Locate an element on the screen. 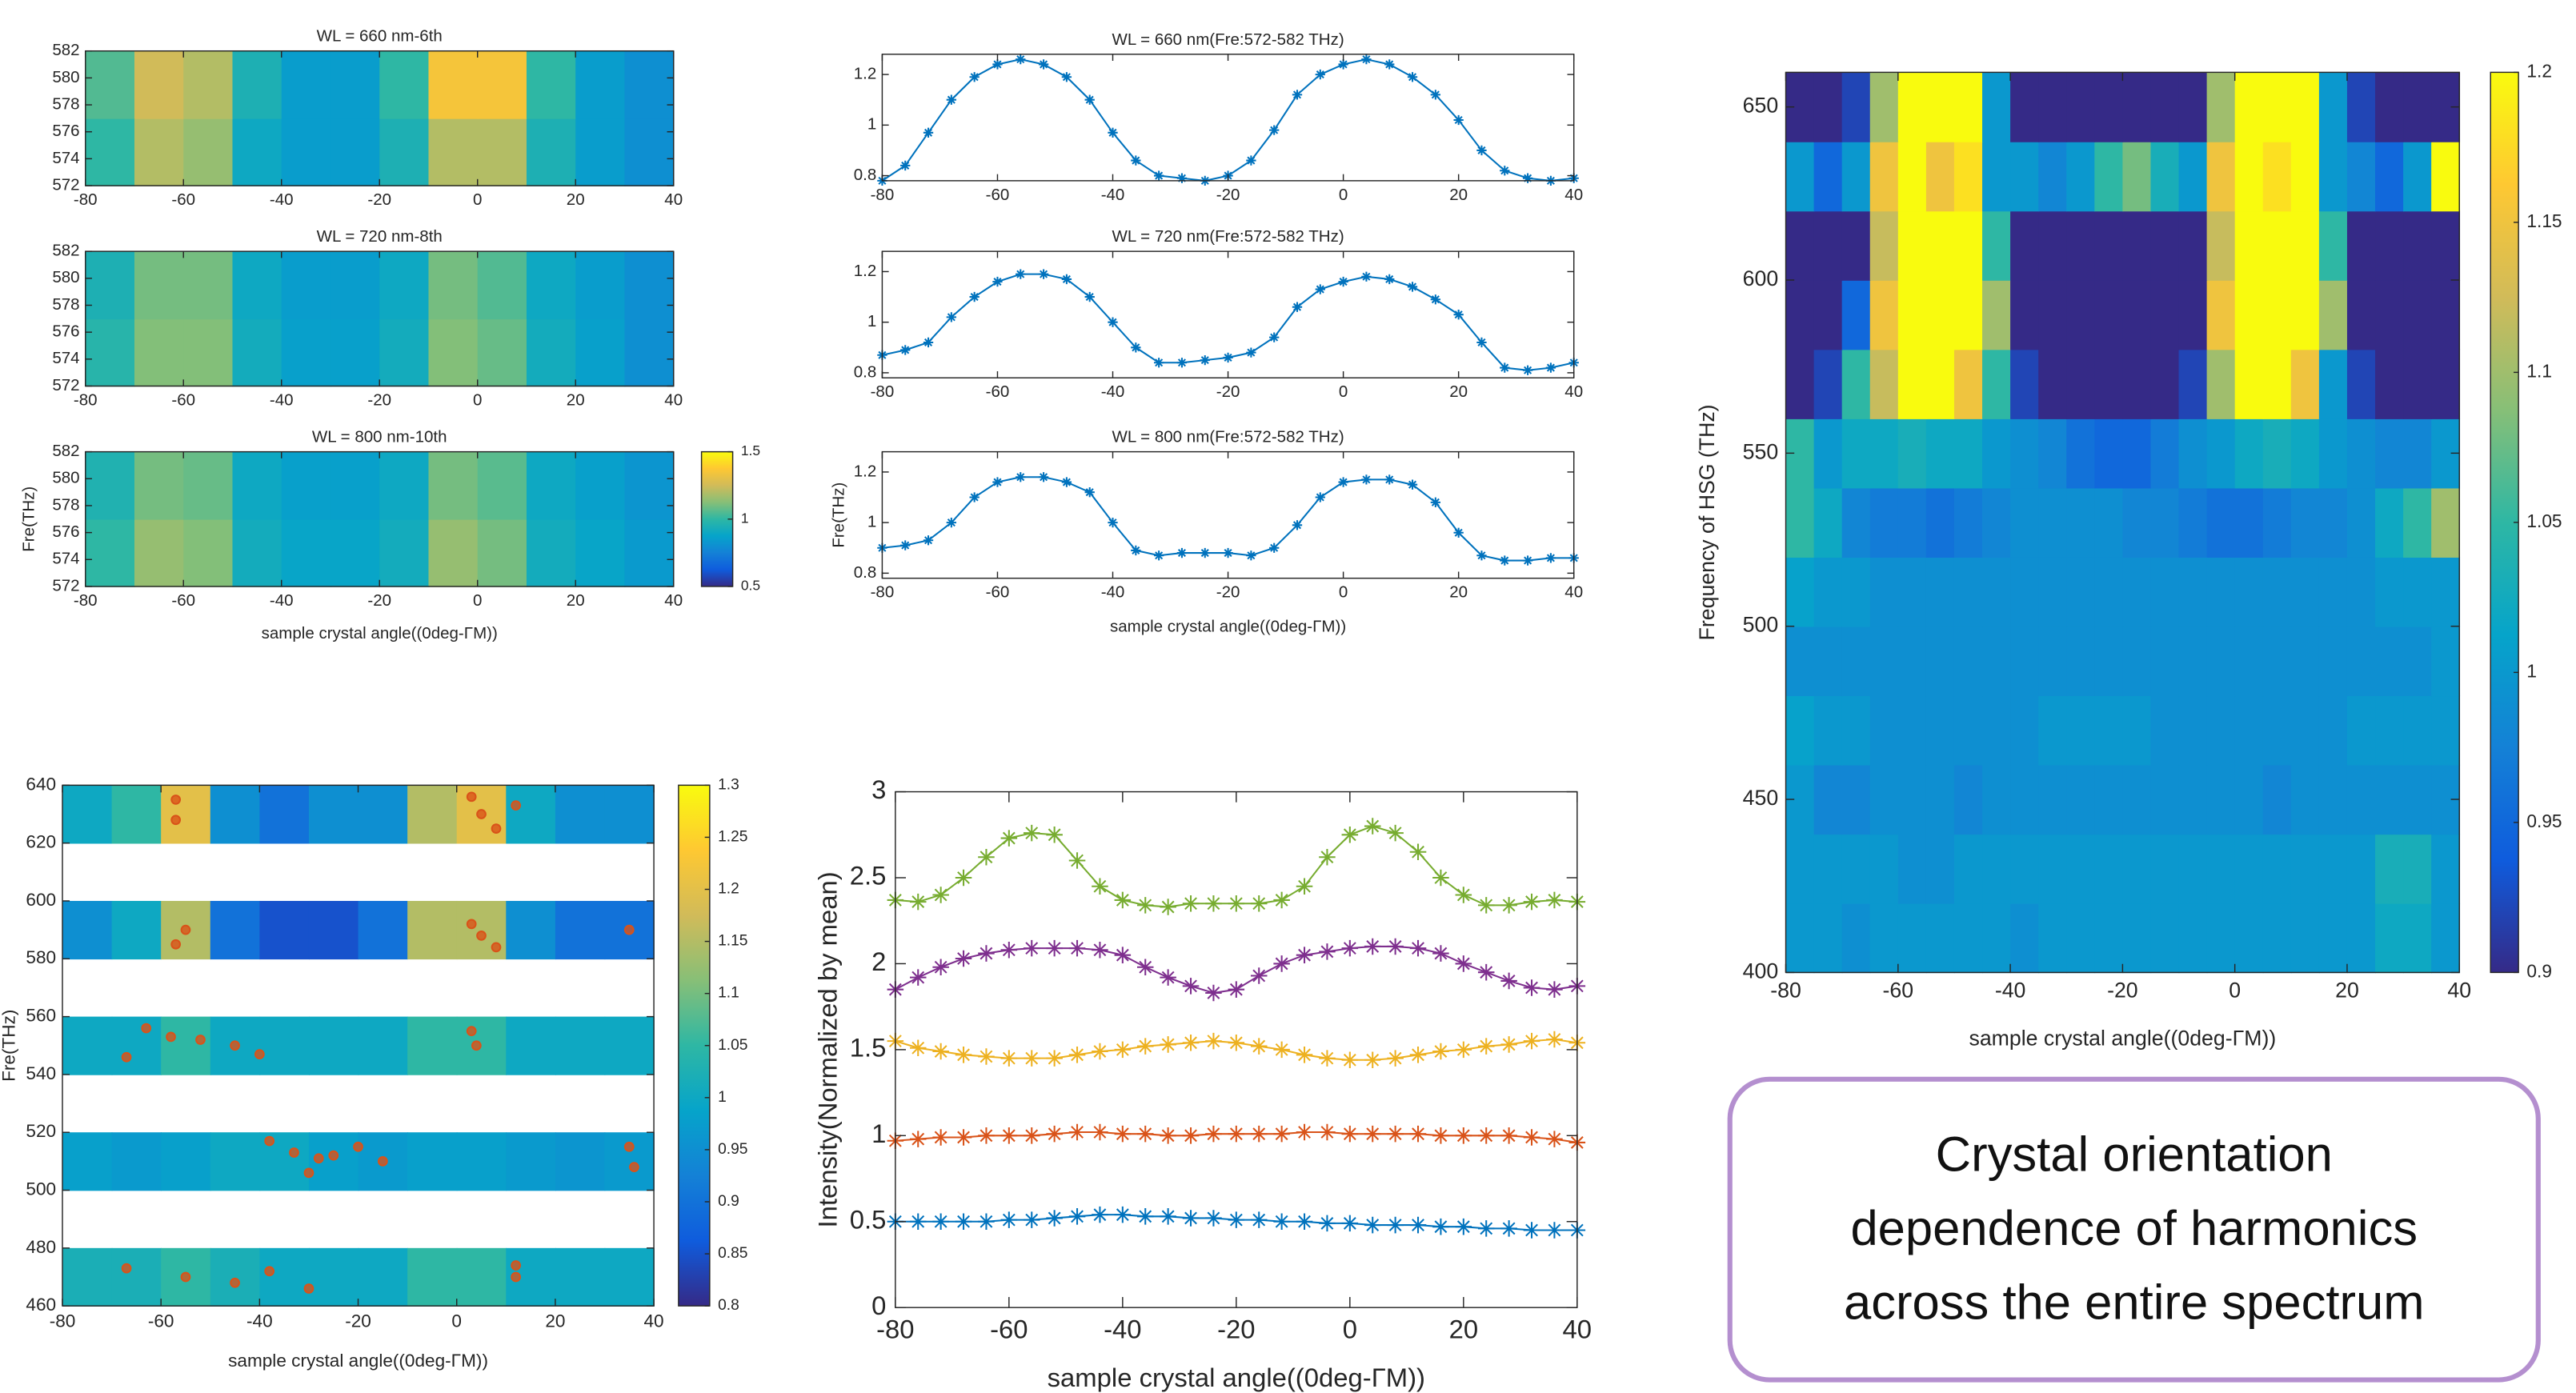 The height and width of the screenshot is (1393, 2576). chart-title: WL = 800 nm-10th is located at coordinates (379, 437).